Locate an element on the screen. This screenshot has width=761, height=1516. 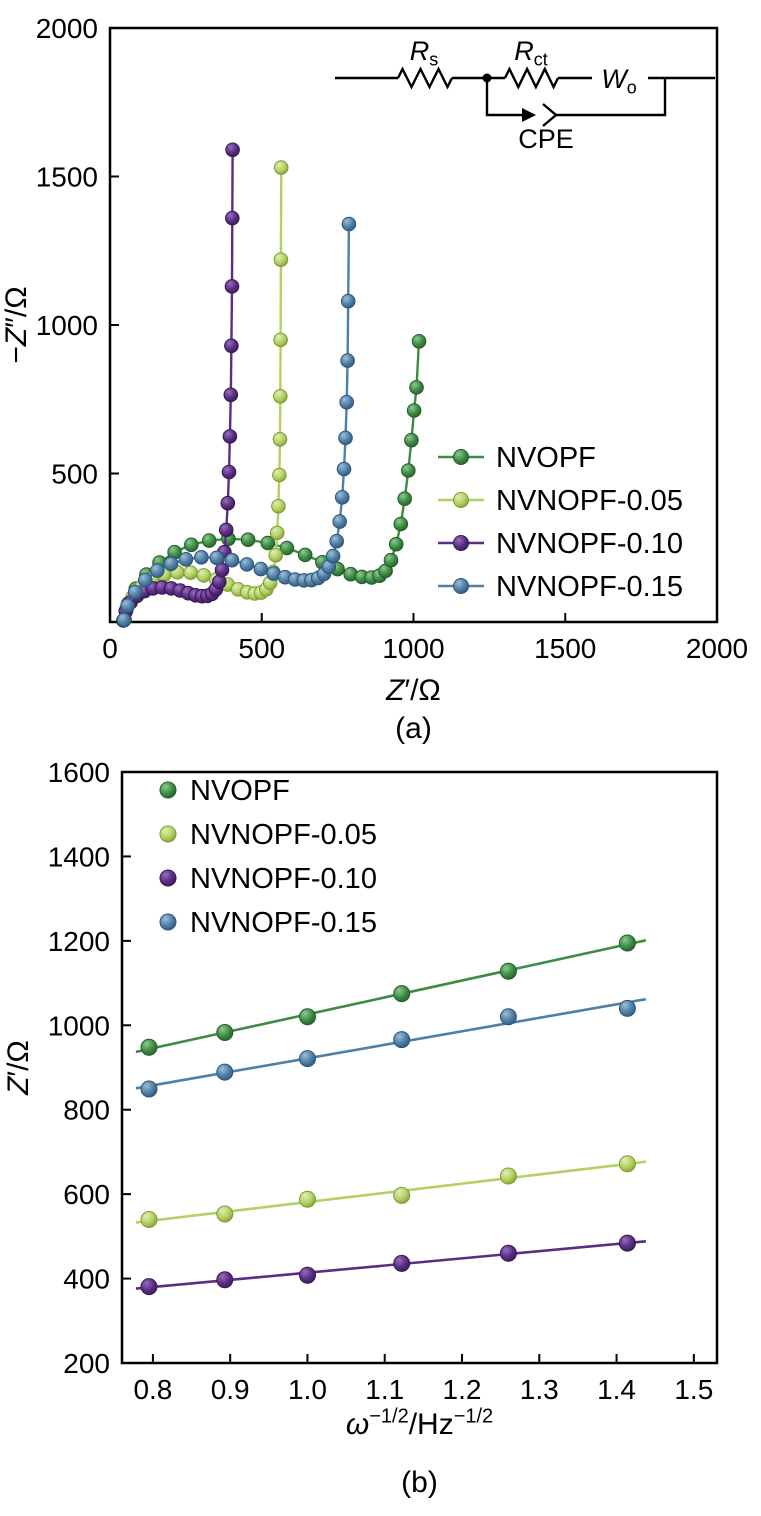
legend-label: NVNOPF-0.15 is located at coordinates (283, 923).